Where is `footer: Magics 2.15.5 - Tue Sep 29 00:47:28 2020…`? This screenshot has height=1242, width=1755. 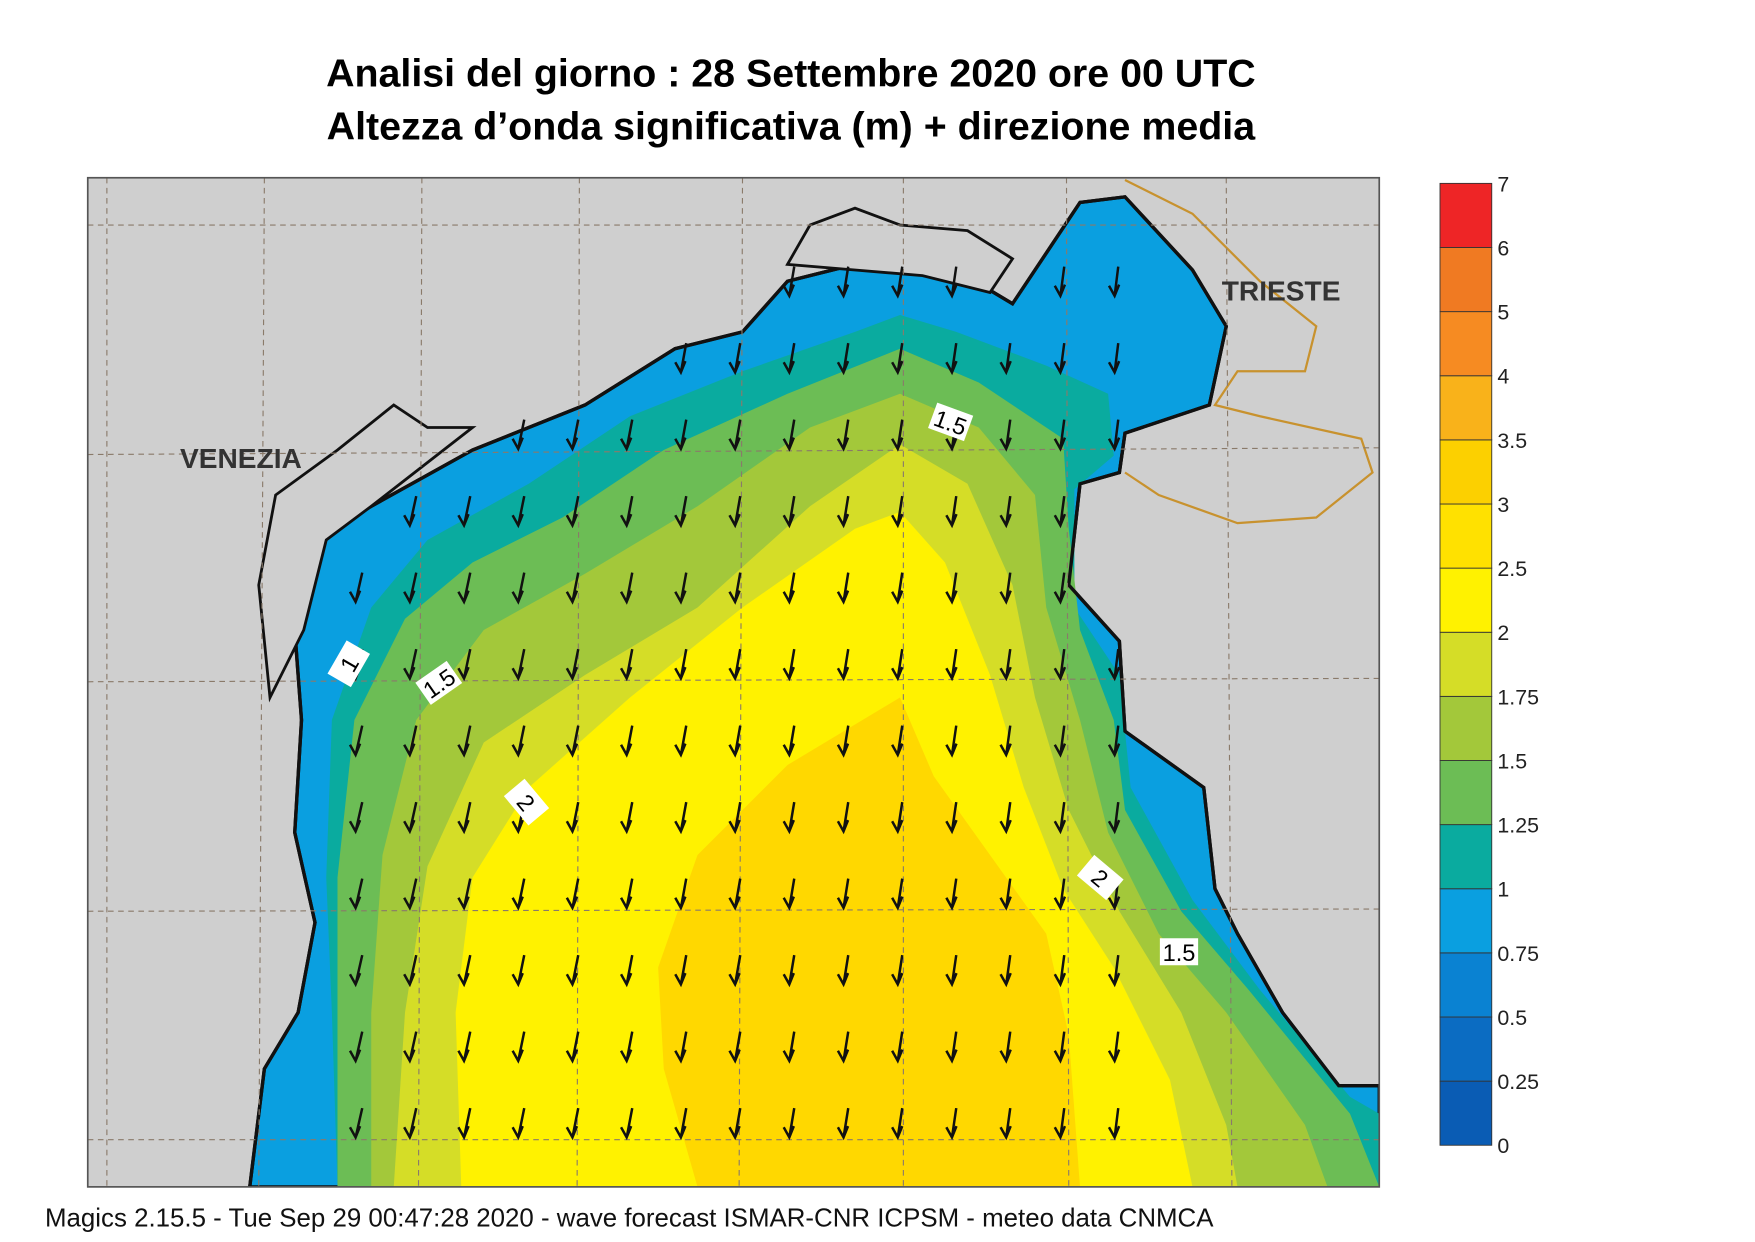
footer: Magics 2.15.5 - Tue Sep 29 00:47:28 2020… is located at coordinates (629, 1218).